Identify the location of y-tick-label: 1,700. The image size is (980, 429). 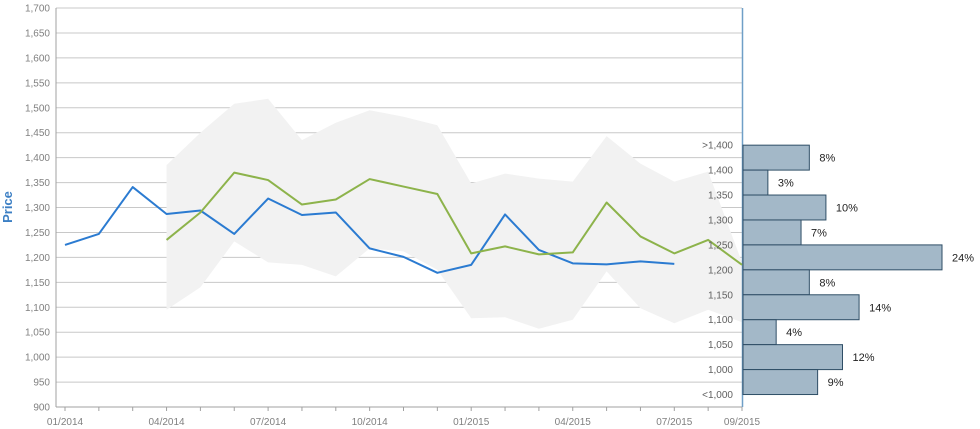
(37, 9).